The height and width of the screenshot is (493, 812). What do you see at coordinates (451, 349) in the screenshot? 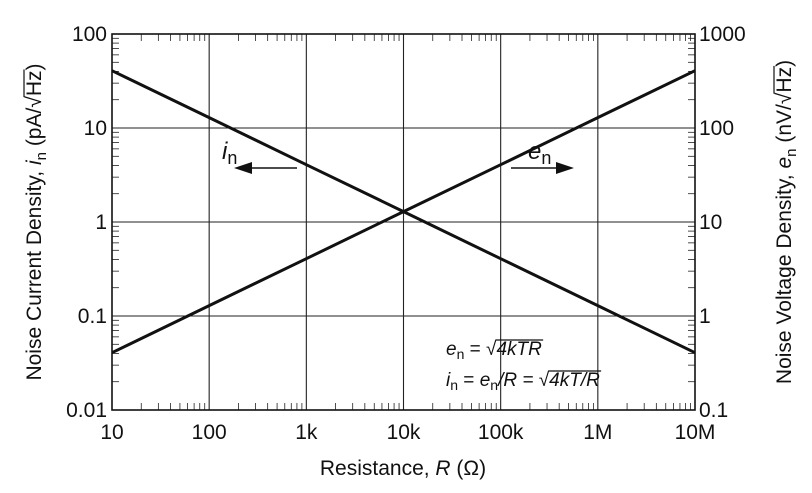
I see `annotation-en-var: e` at bounding box center [451, 349].